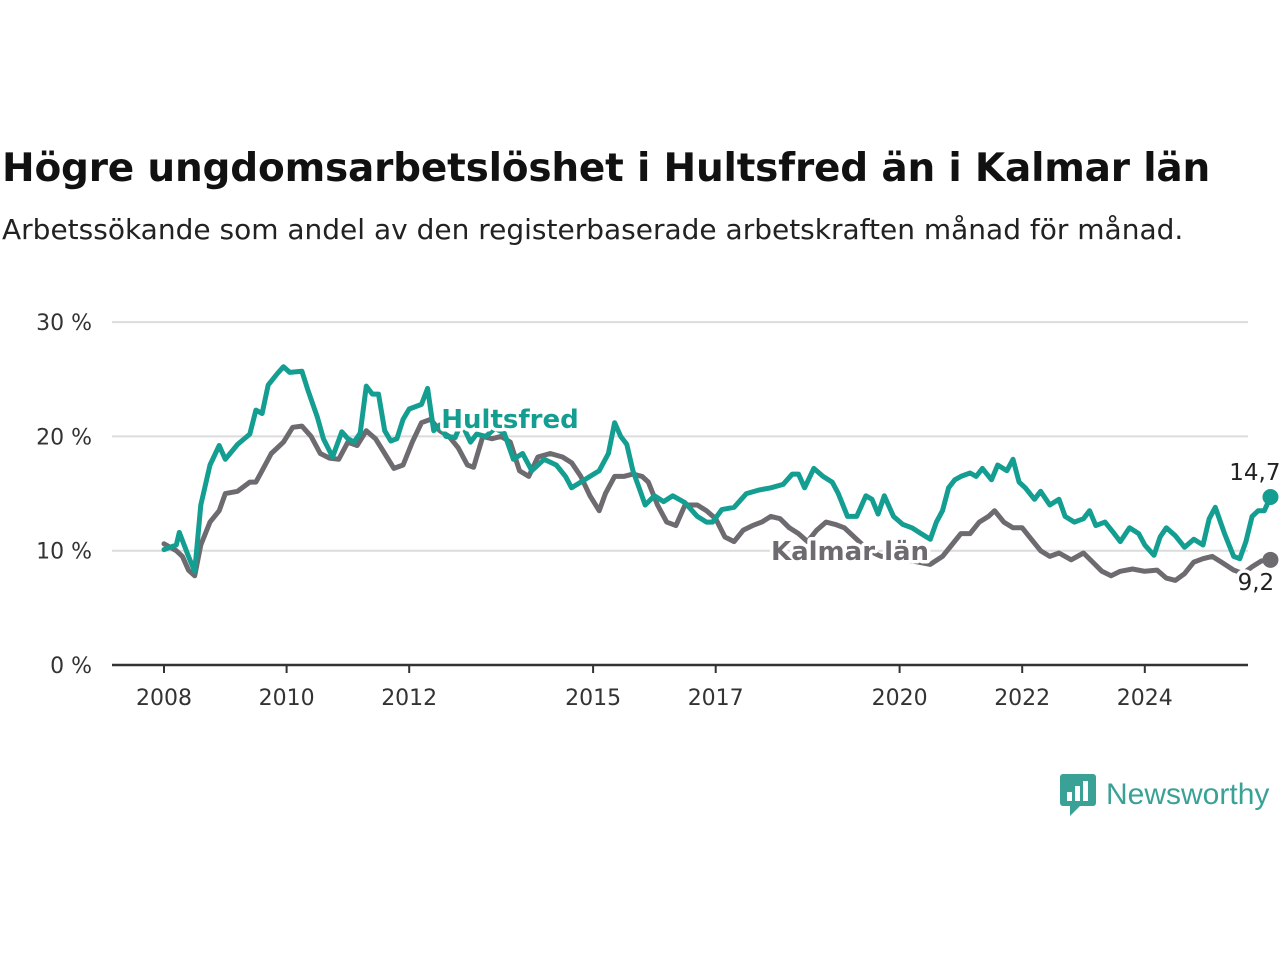 Image resolution: width=1280 pixels, height=960 pixels. What do you see at coordinates (1078, 795) in the screenshot?
I see `bar-chart-speech-bubble-icon` at bounding box center [1078, 795].